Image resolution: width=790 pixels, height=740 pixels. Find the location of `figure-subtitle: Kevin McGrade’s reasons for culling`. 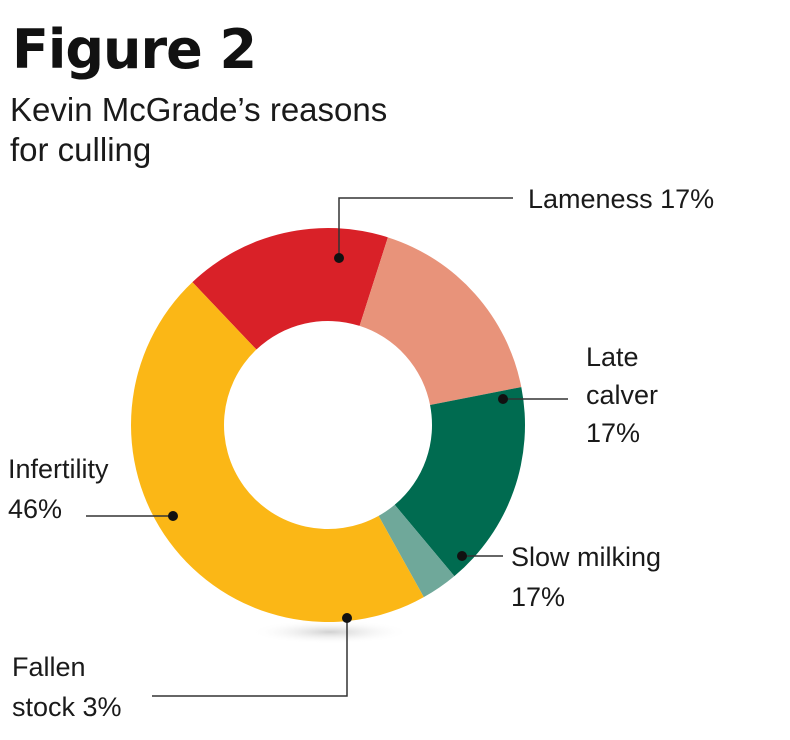

figure-subtitle: Kevin McGrade’s reasons for culling is located at coordinates (199, 129).